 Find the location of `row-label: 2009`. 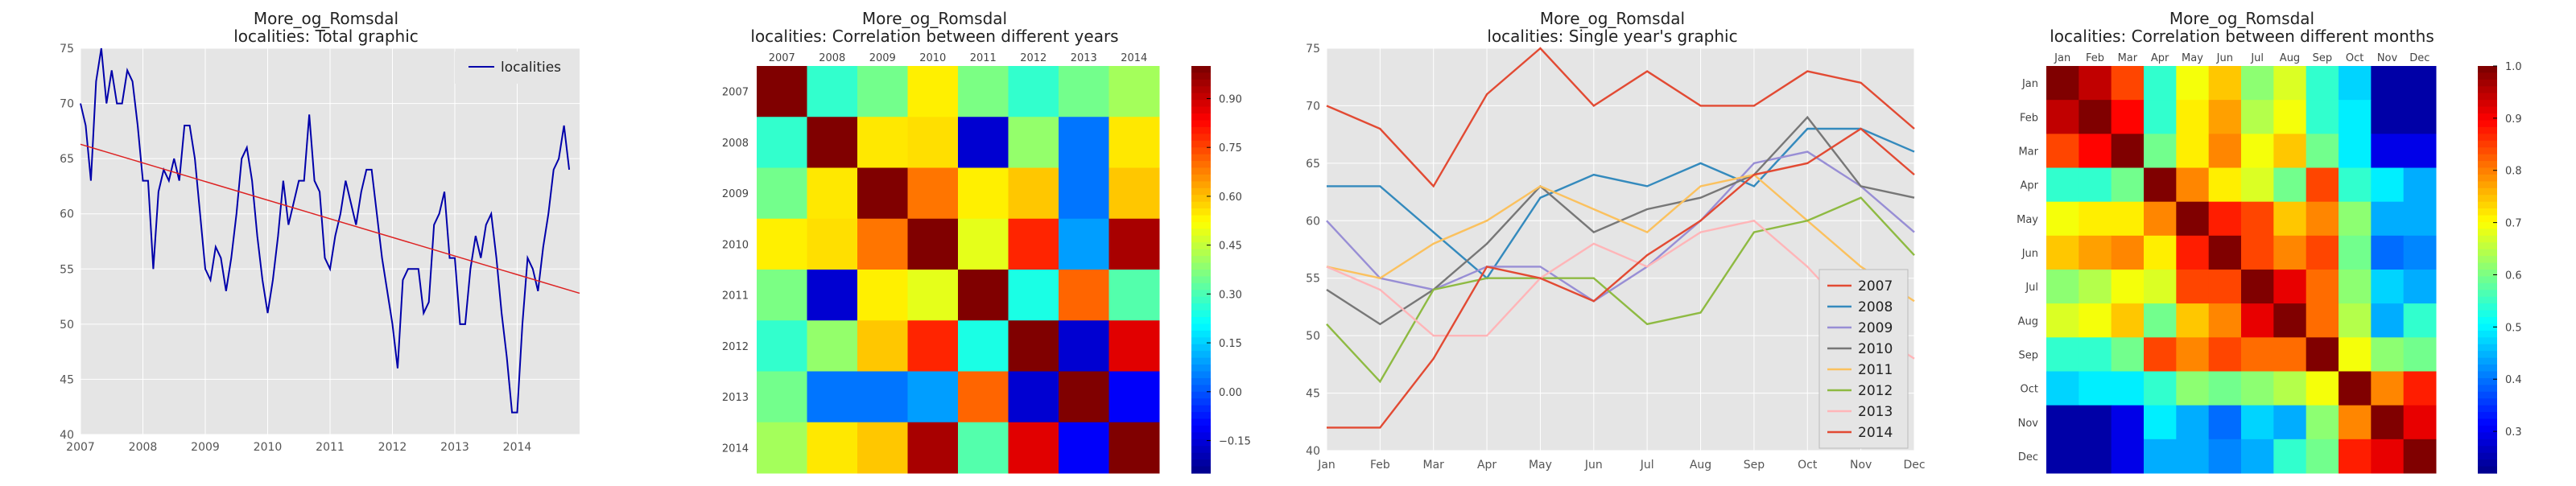

row-label: 2009 is located at coordinates (735, 194).